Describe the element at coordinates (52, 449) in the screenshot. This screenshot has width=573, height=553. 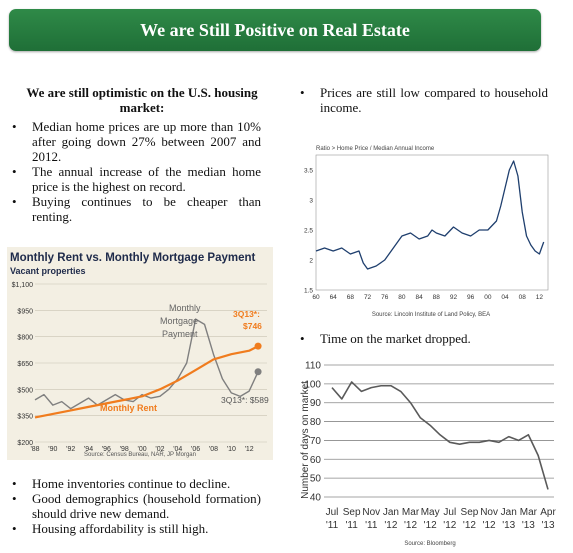
I see `x-tick-label: '90` at that location.